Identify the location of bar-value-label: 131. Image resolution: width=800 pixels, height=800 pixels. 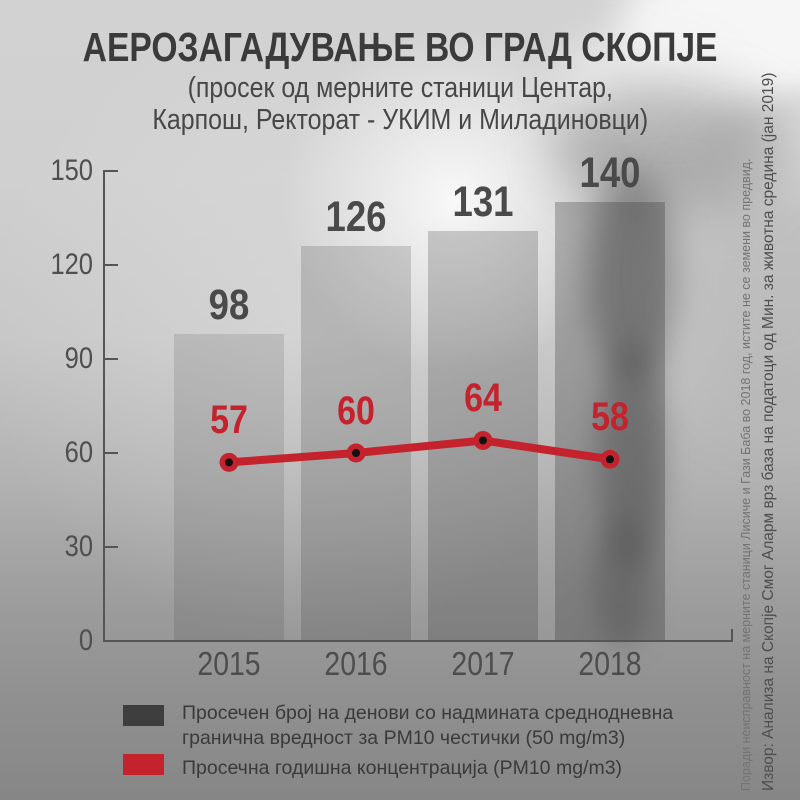
(483, 201).